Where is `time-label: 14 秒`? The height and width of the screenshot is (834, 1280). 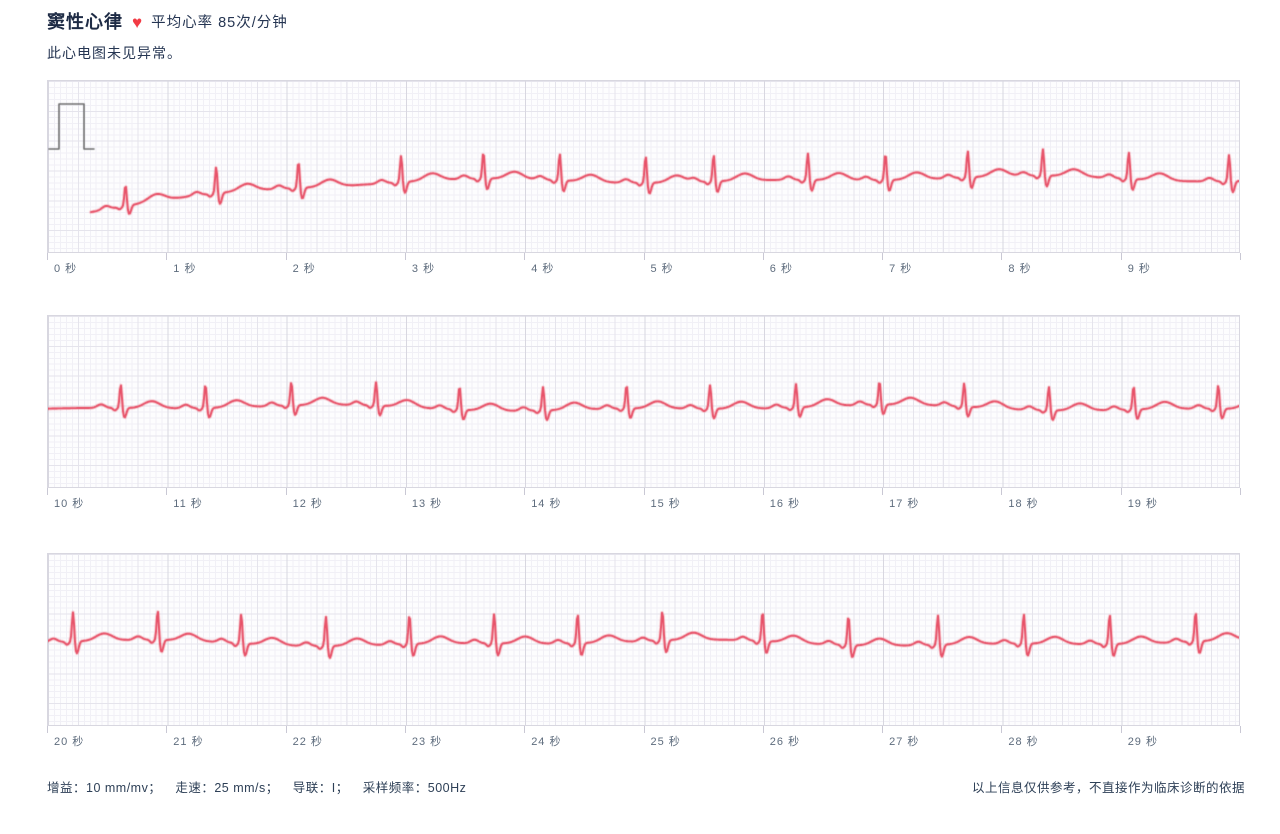 time-label: 14 秒 is located at coordinates (546, 504).